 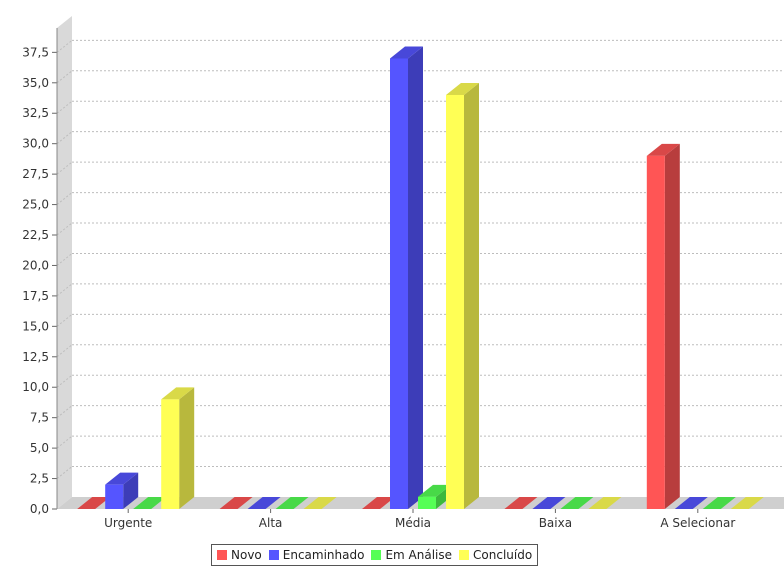 I want to click on bar-novo-baixa, so click(x=521, y=503).